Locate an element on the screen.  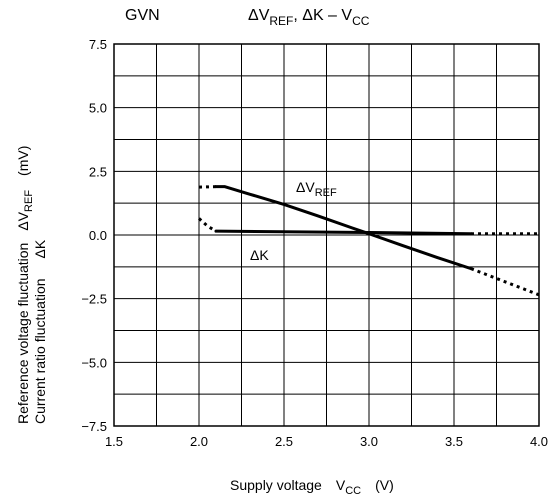
x-tick-label: 3.0 is located at coordinates (369, 441).